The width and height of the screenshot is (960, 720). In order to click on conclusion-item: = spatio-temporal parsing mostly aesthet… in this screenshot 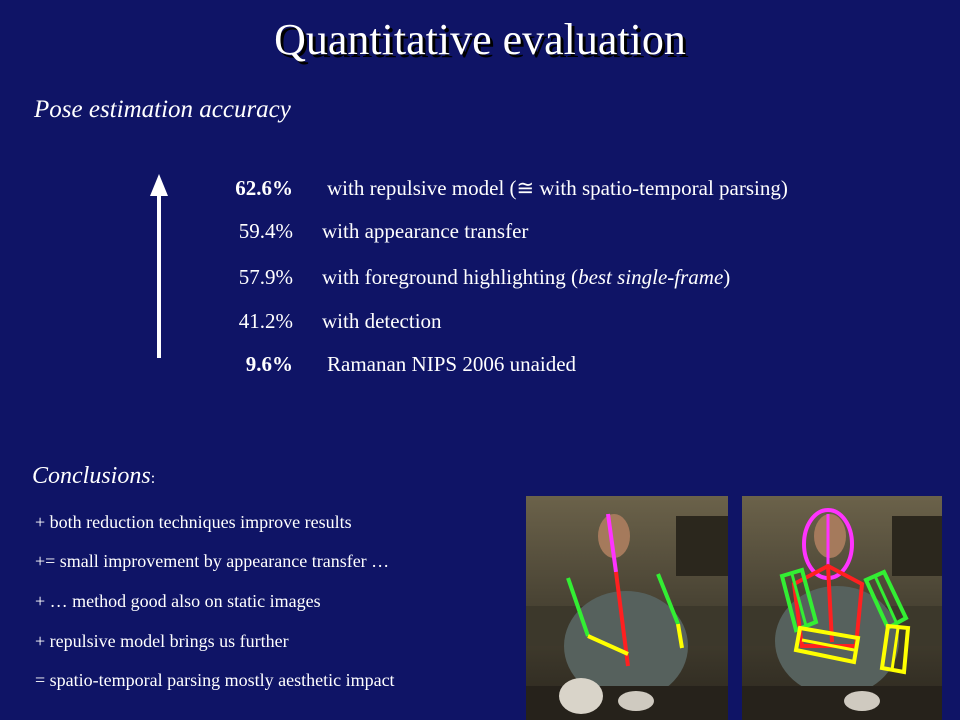, I will do `click(215, 680)`.